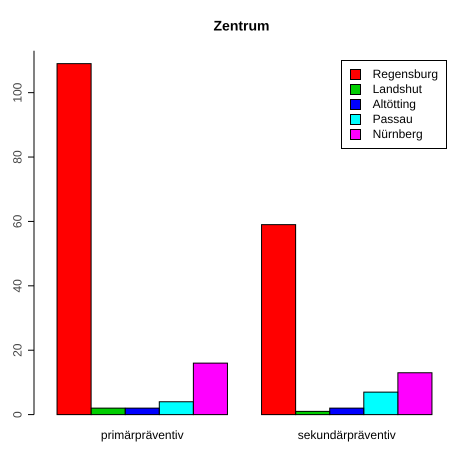 This screenshot has width=461, height=469. I want to click on x-tick-label: primärpräventiv, so click(142, 435).